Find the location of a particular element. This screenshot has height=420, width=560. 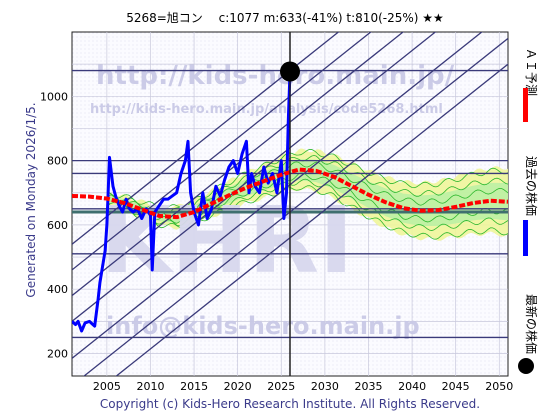

x-tick-label: 2045 is located at coordinates (456, 386).